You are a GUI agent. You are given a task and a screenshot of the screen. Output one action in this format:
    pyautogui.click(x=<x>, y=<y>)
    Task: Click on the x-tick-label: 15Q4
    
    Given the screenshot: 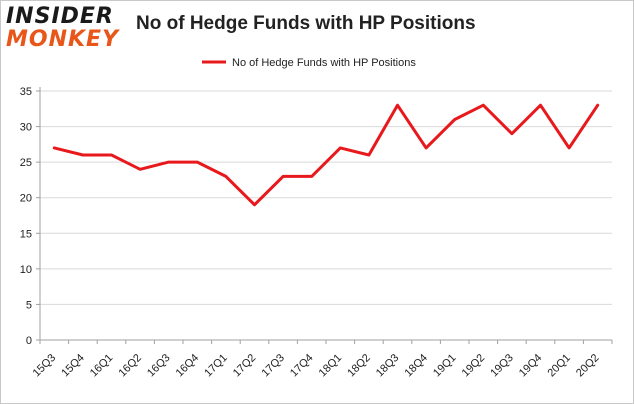 What is the action you would take?
    pyautogui.click(x=73, y=366)
    